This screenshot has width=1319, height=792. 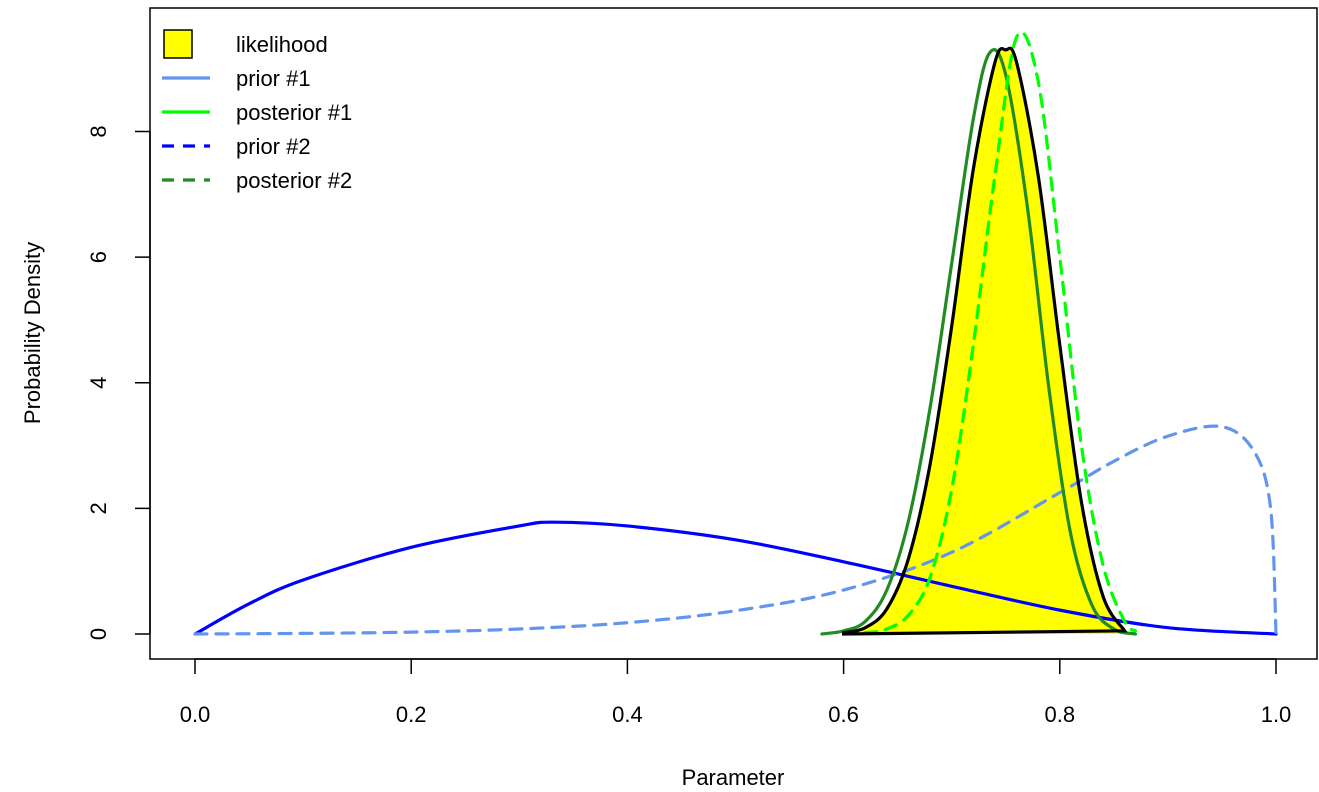 I want to click on y-tick-label: 4, so click(x=98, y=383).